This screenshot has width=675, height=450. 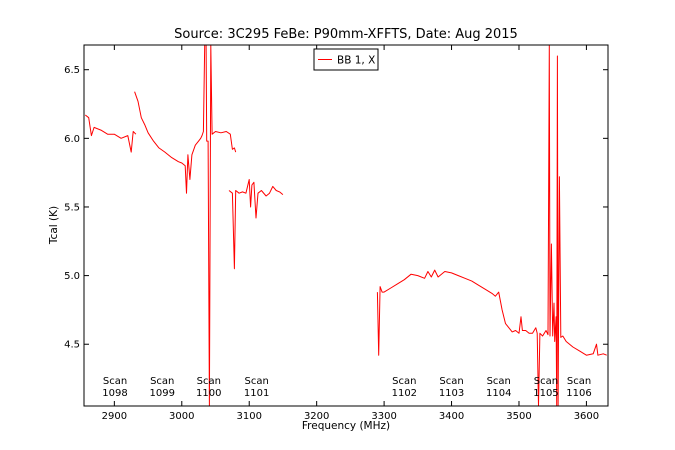 What do you see at coordinates (383, 416) in the screenshot?
I see `x-tick-label: 3300` at bounding box center [383, 416].